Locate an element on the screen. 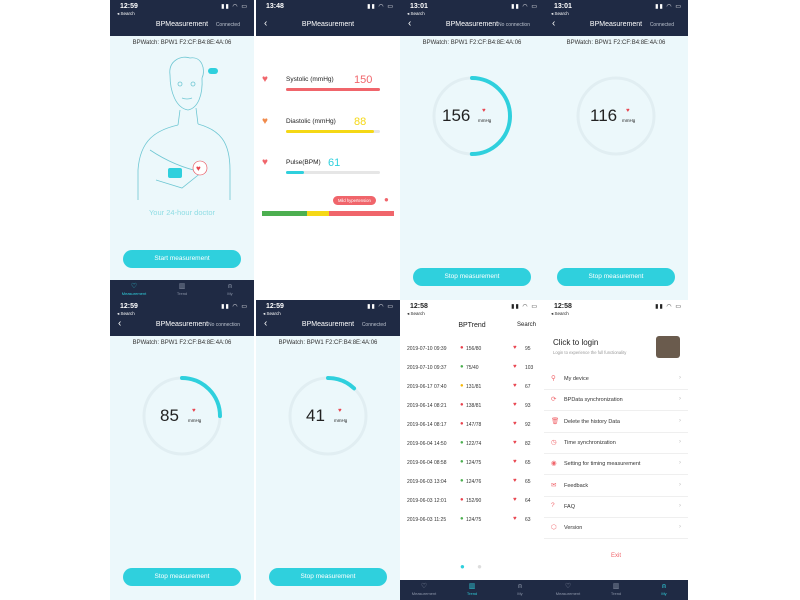 This screenshot has height=600, width=800. trend-row: 2019-06-17 07:40 ● 131/81 ♥ 67 is located at coordinates (472, 387).